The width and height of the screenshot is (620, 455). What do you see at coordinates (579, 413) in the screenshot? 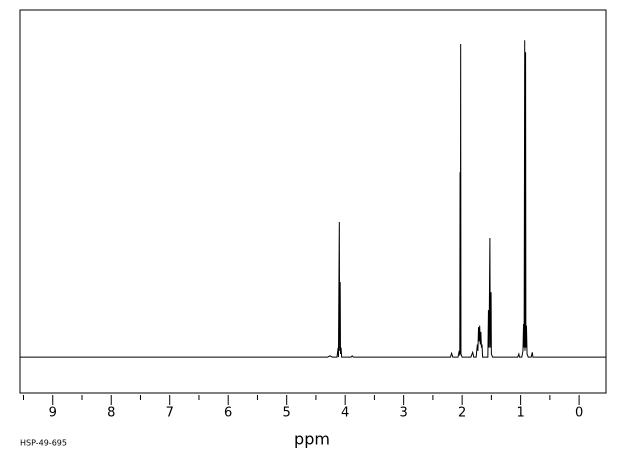
I see `x-tick-label: 0` at bounding box center [579, 413].